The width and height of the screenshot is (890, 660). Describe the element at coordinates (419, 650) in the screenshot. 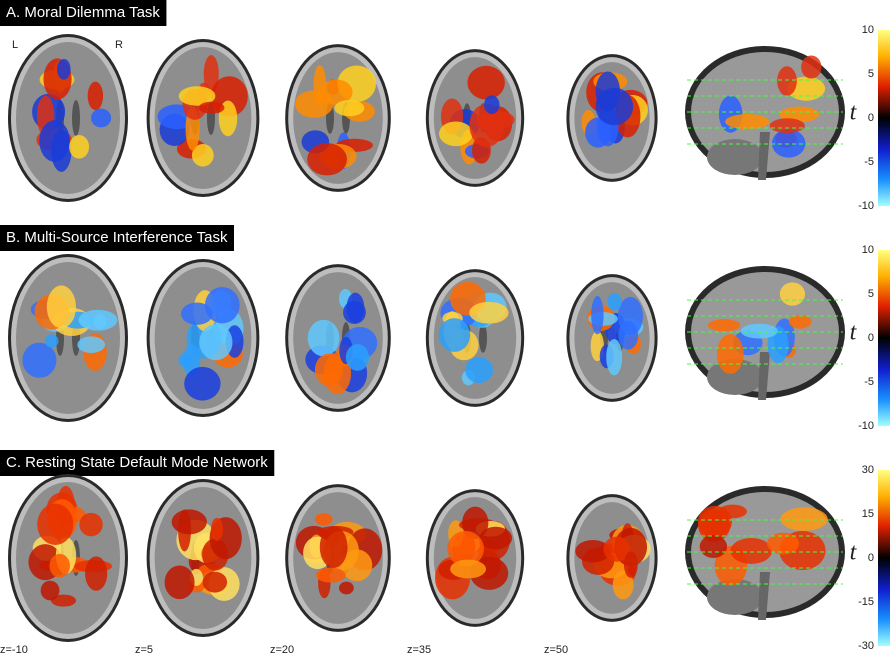

I see `slice-label: z=35` at that location.